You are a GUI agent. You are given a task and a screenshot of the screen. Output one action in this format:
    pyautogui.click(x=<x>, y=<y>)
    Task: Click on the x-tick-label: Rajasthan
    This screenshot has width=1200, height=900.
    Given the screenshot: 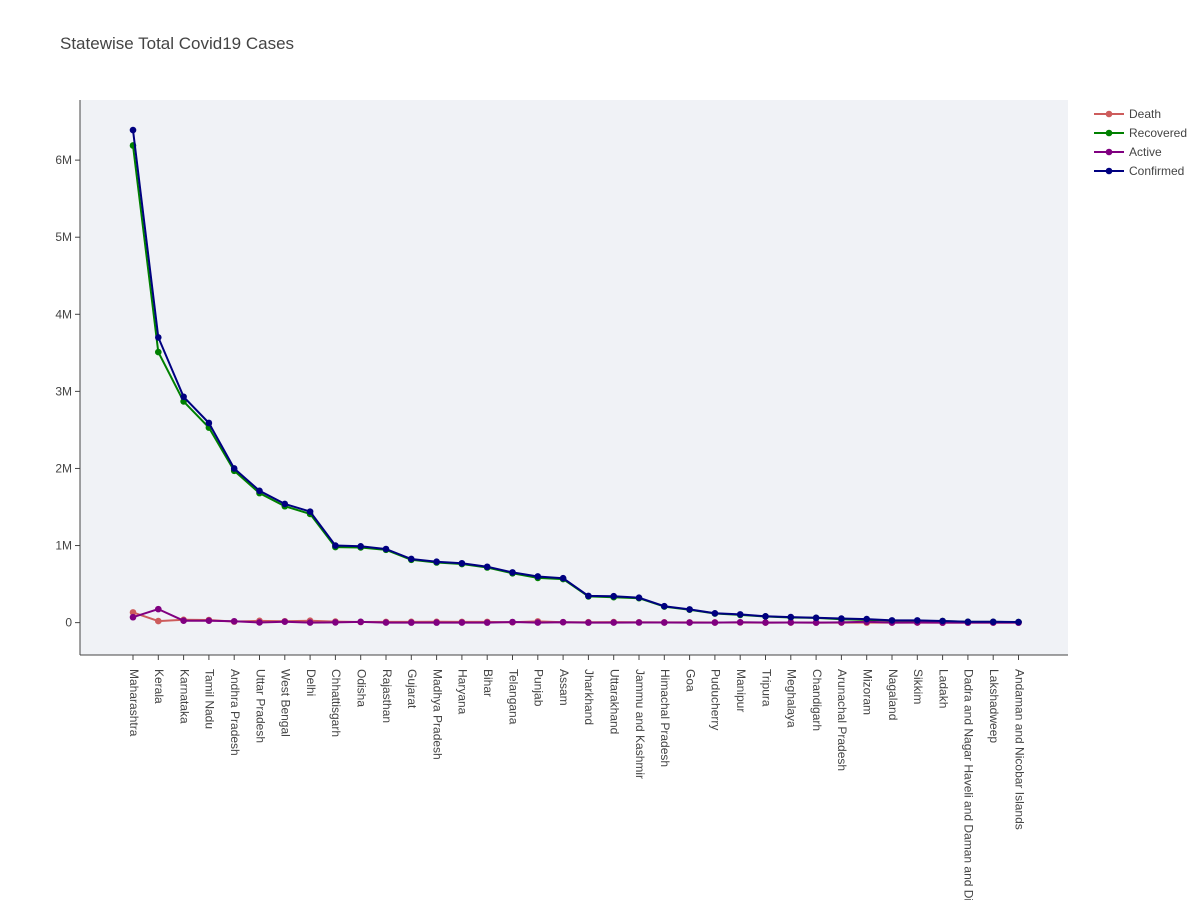 What is the action you would take?
    pyautogui.click(x=387, y=696)
    